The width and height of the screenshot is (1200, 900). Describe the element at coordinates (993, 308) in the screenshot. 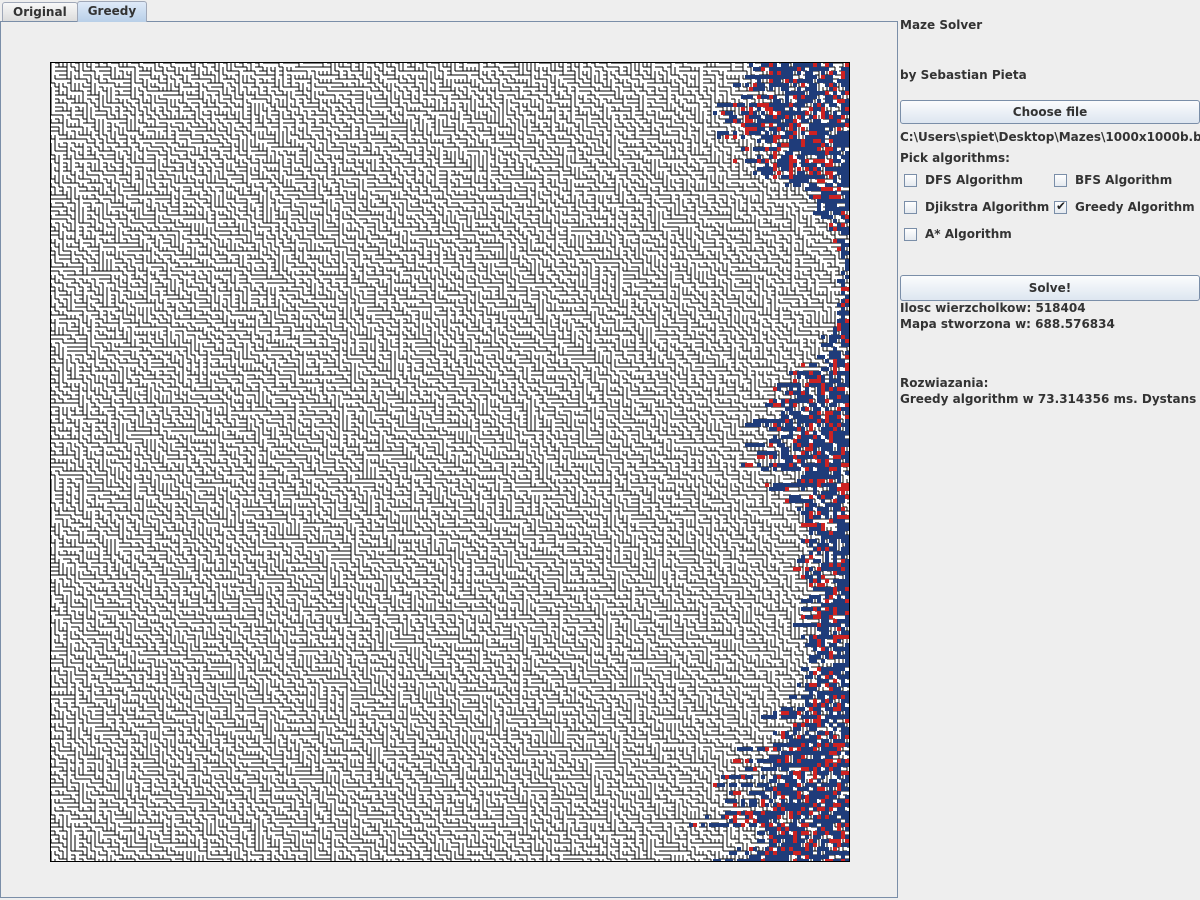

I see `vertex-count-label: Ilosc wierzcholkow: 518404` at that location.